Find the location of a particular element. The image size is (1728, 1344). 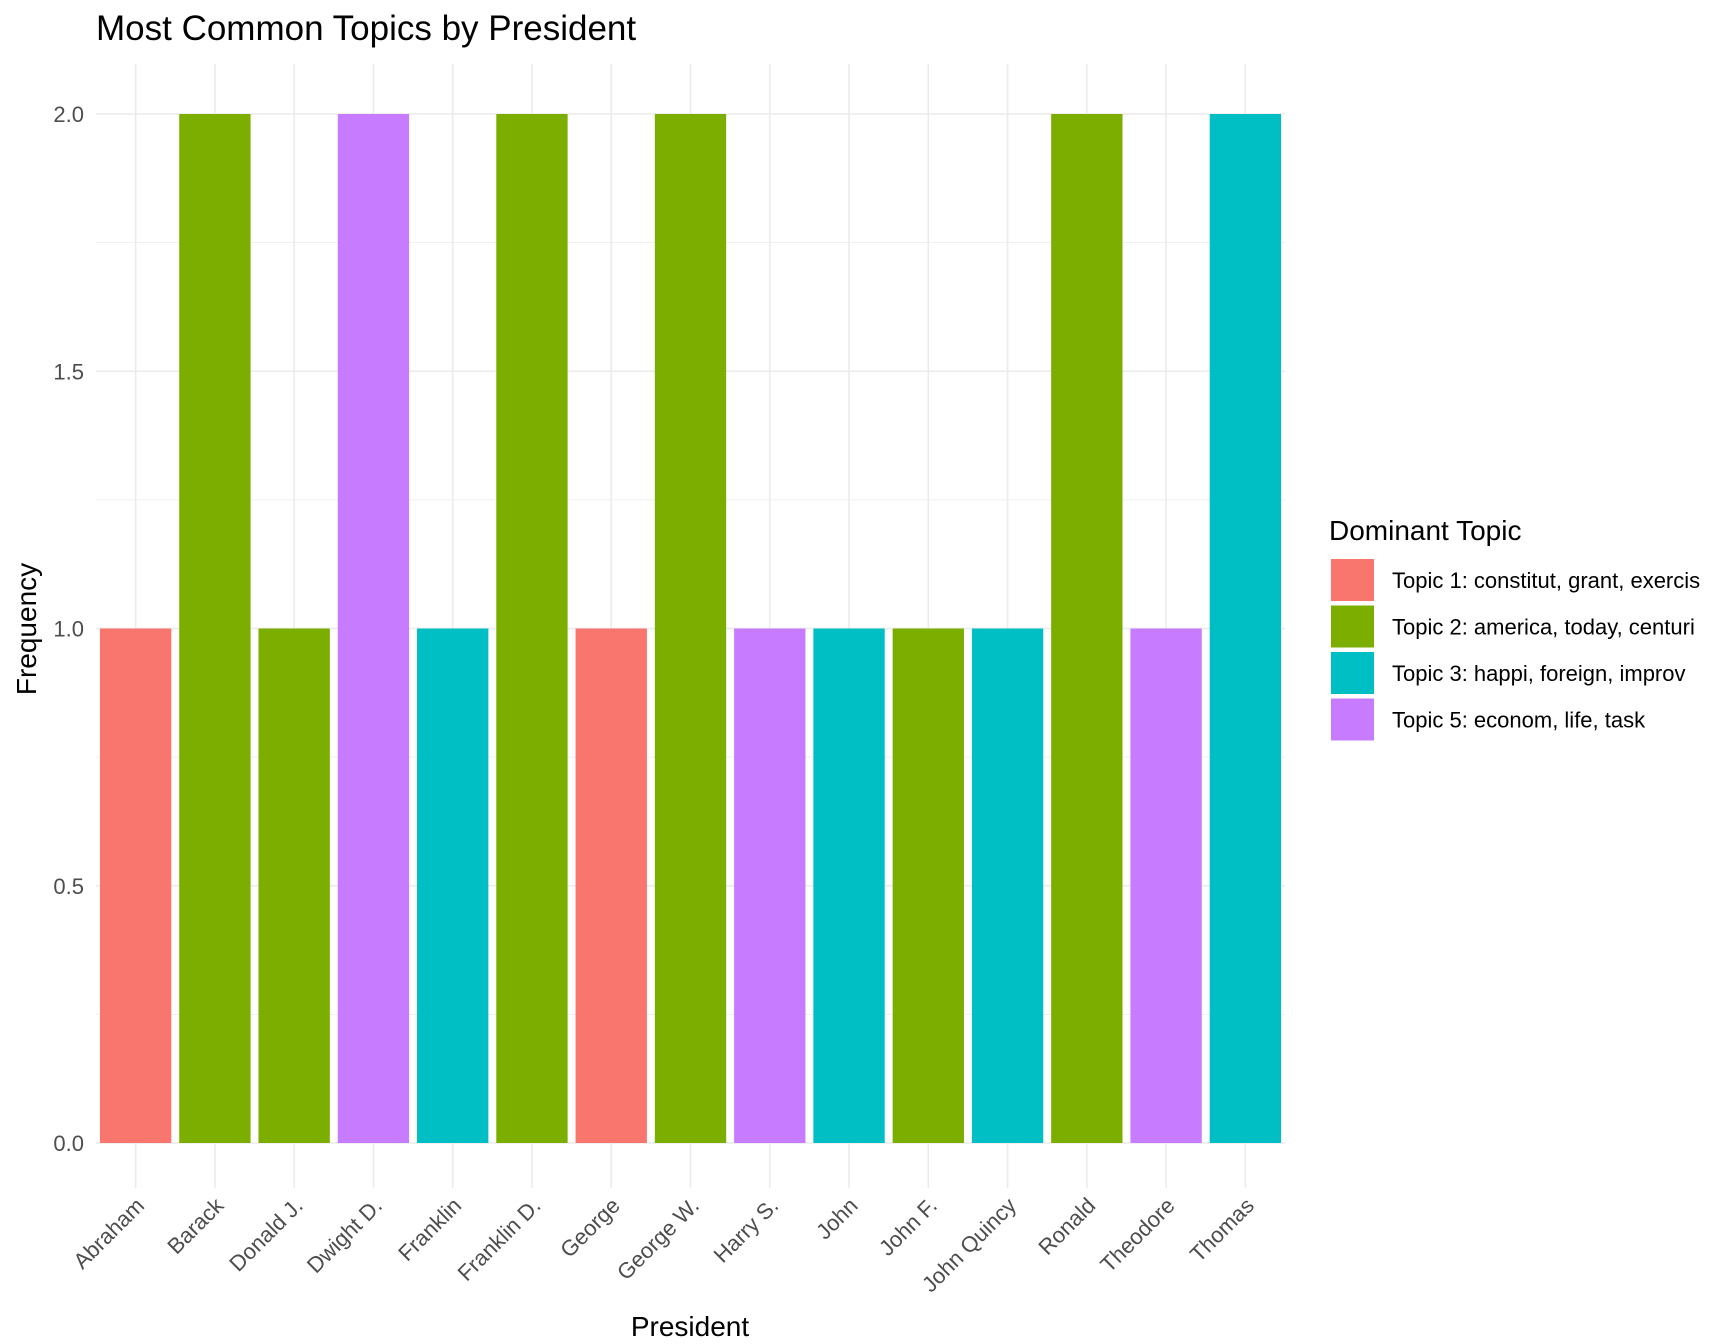

bar-john-quincy is located at coordinates (1007, 885).